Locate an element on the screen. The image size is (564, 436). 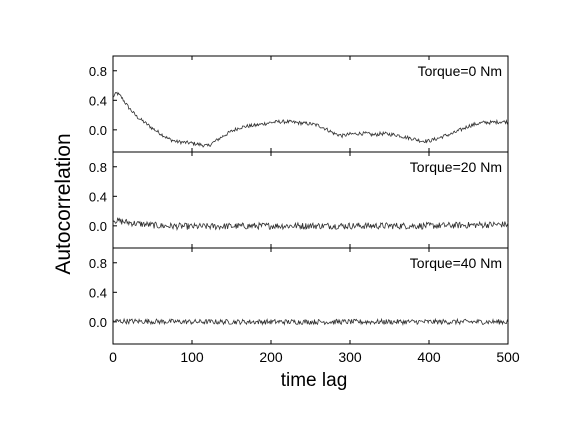
x-axis: 0 100 200 300 400 500 is located at coordinates (314, 357).